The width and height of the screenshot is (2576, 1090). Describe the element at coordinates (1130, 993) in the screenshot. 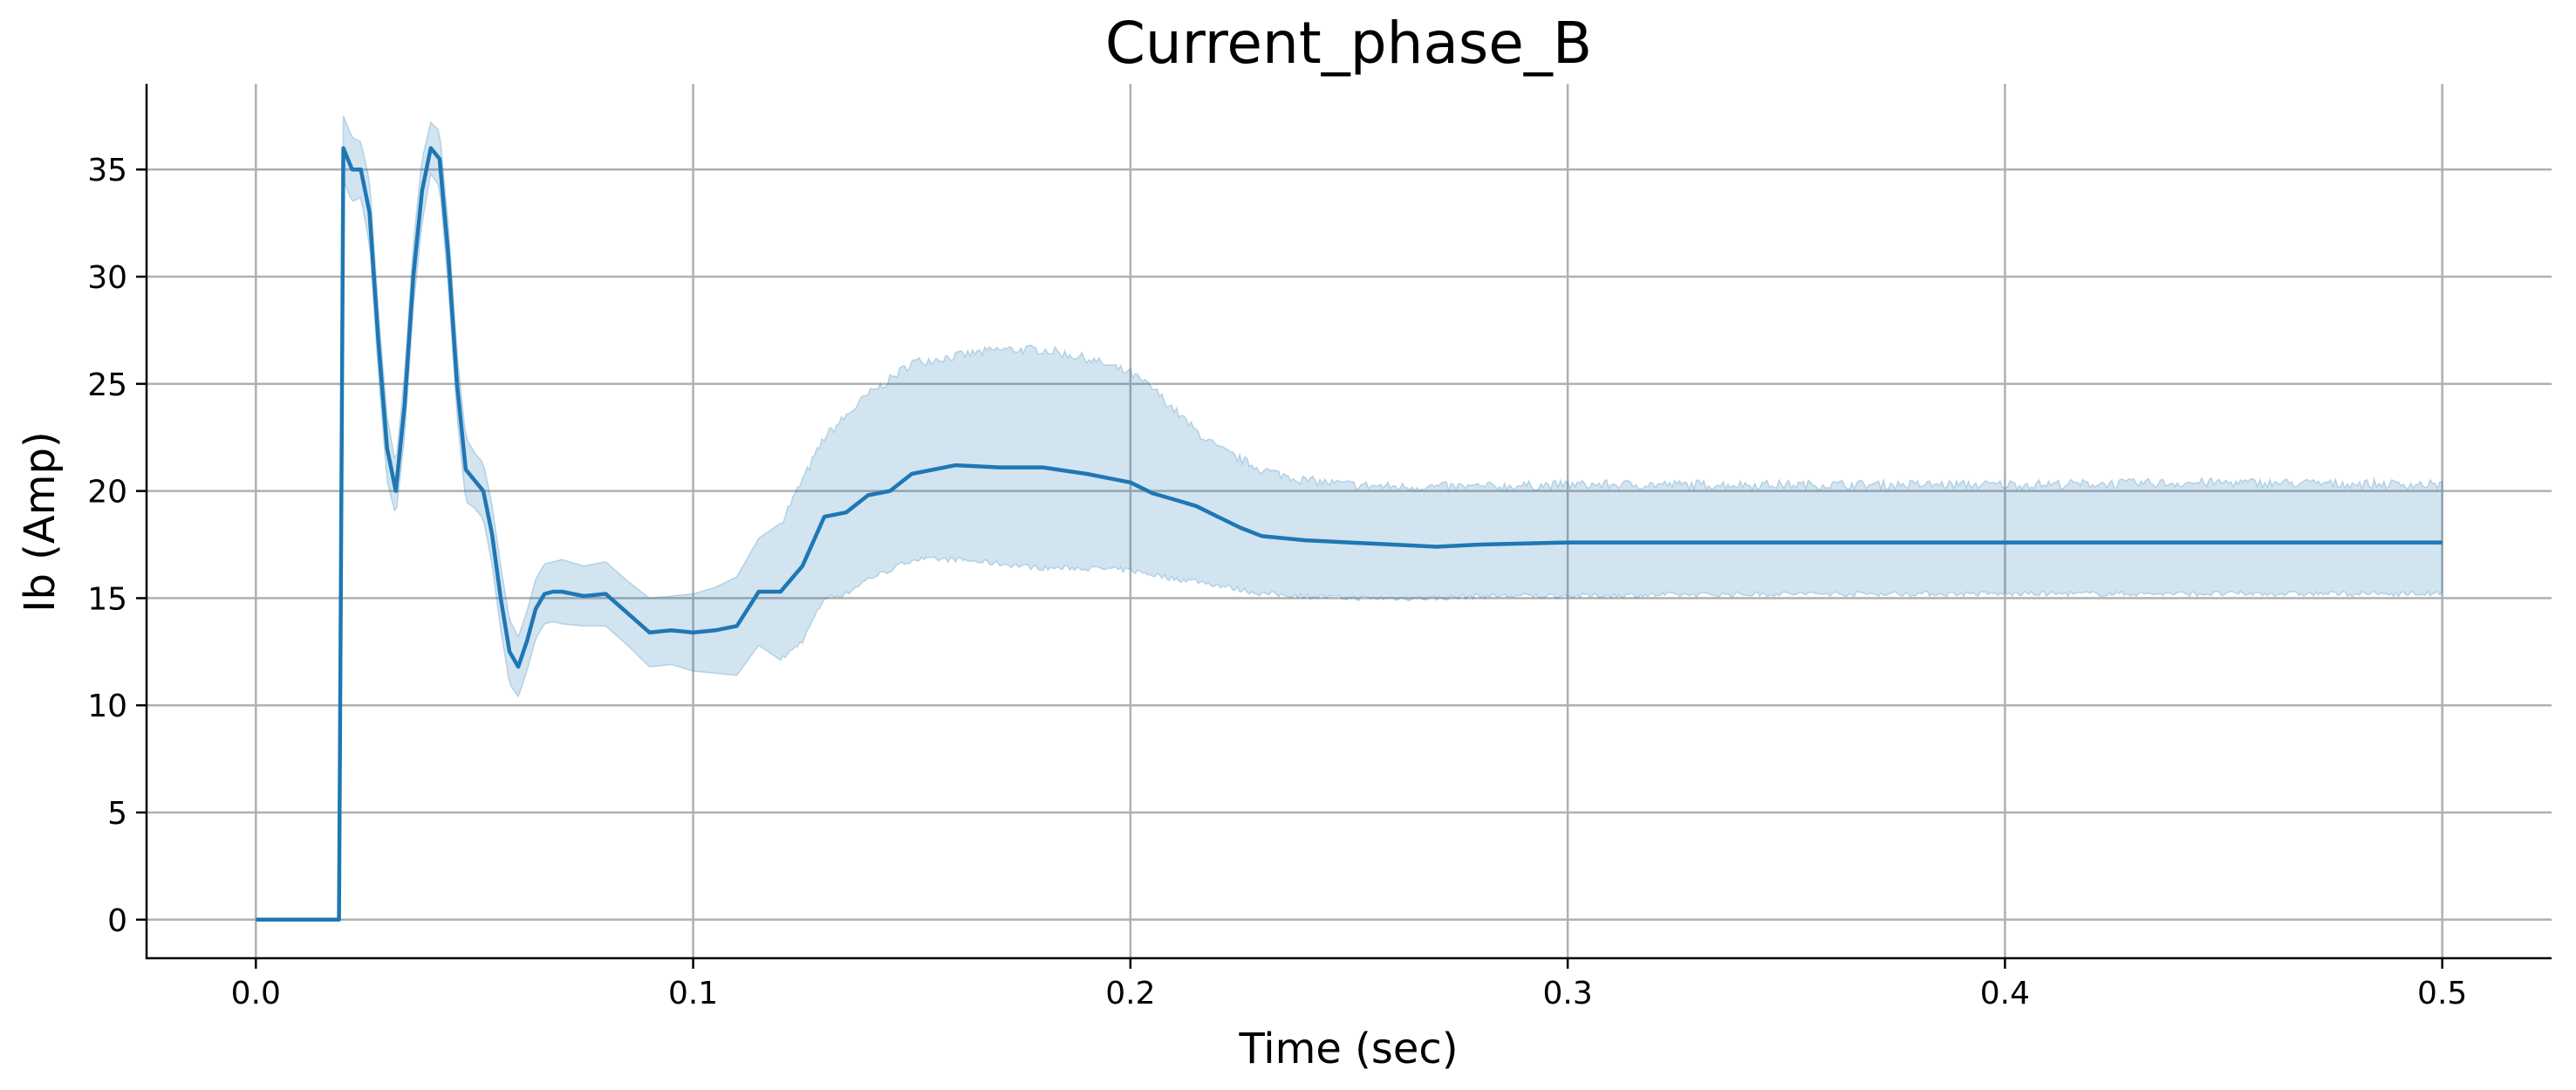

I see `x-tick-label: 0.2` at that location.